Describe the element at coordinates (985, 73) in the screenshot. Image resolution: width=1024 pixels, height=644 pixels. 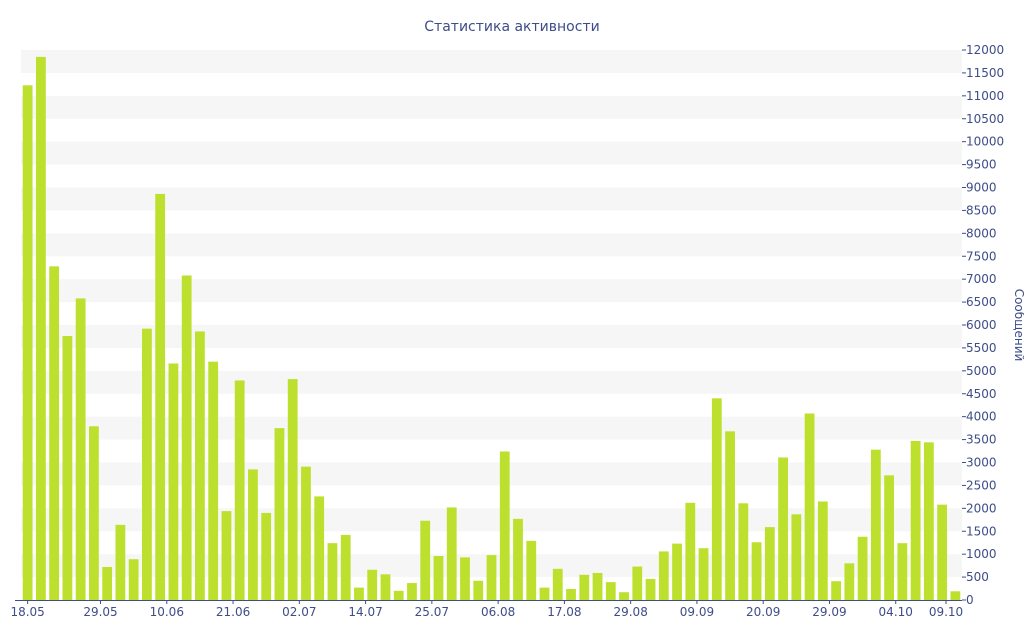
I see `y-tick-label: 11500` at that location.